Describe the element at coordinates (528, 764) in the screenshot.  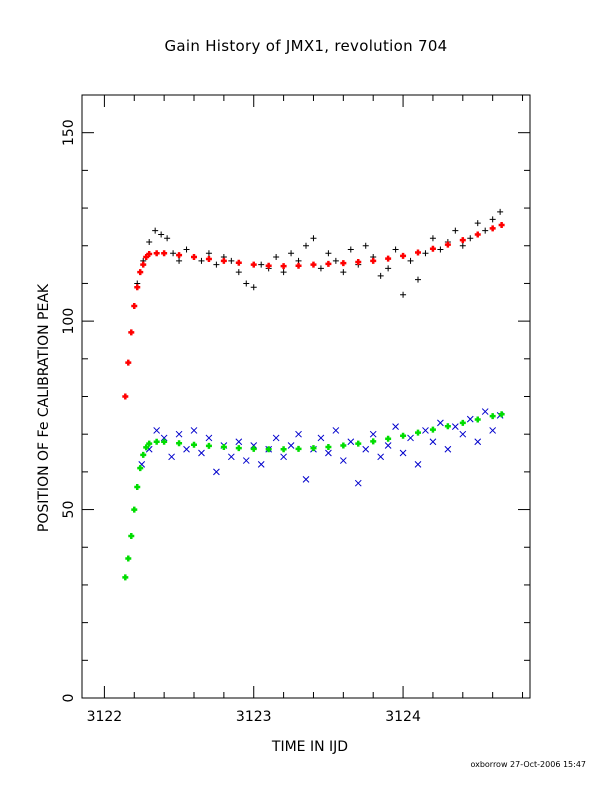
I see `footer-credit: oxborrow 27-Oct-2006 15:47` at that location.